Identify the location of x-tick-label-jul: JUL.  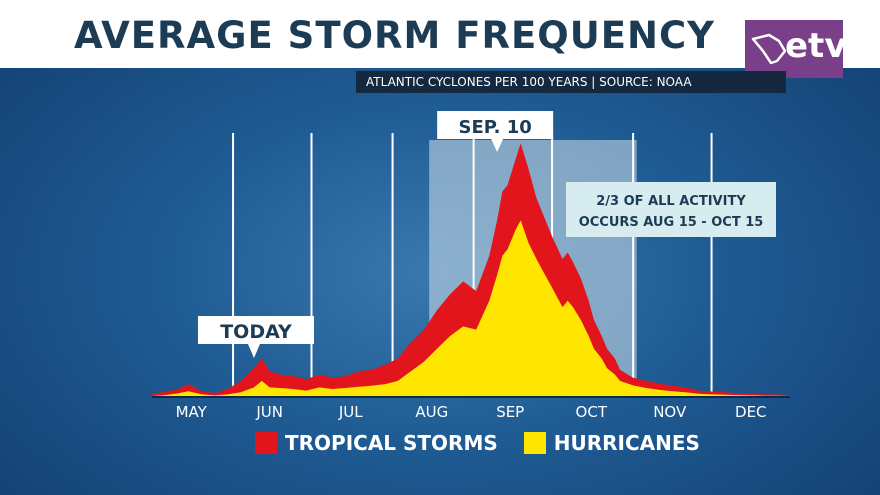
(350, 412).